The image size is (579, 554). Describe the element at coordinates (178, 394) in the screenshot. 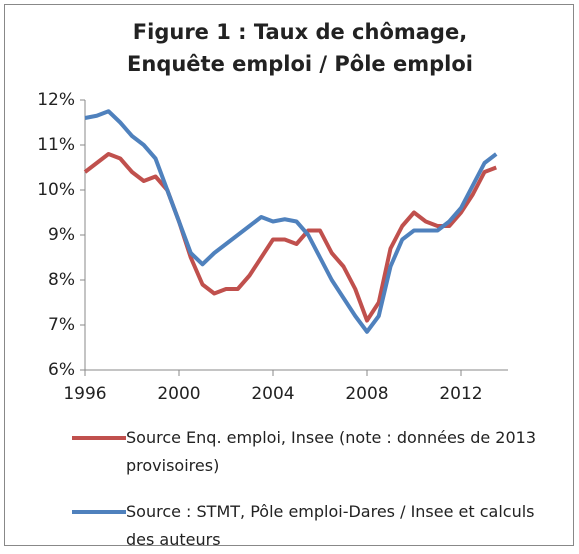

I see `x-tick-label: 2000` at that location.